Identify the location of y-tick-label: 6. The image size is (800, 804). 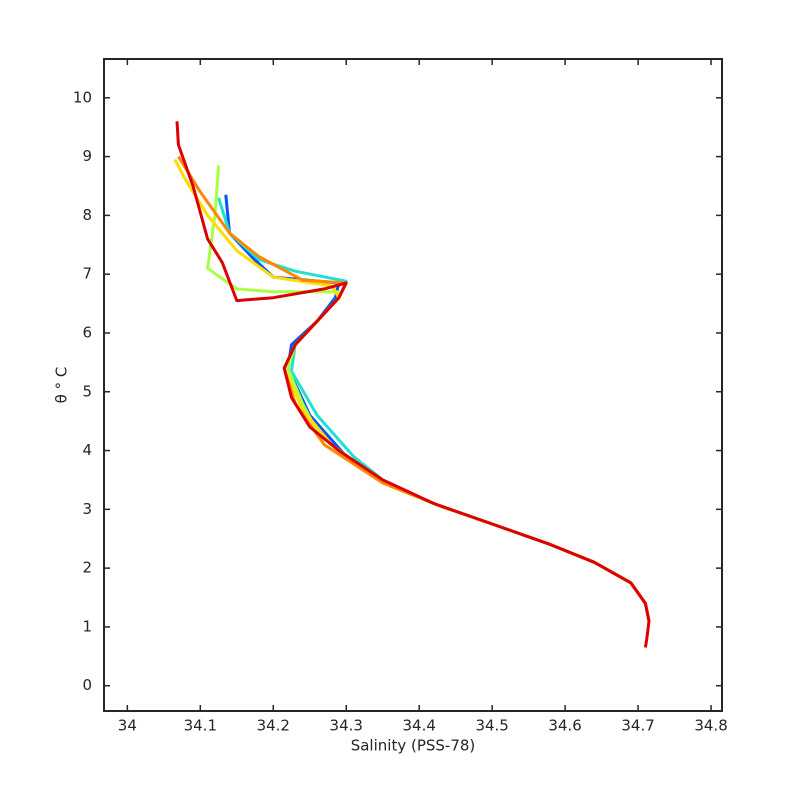
(87, 332).